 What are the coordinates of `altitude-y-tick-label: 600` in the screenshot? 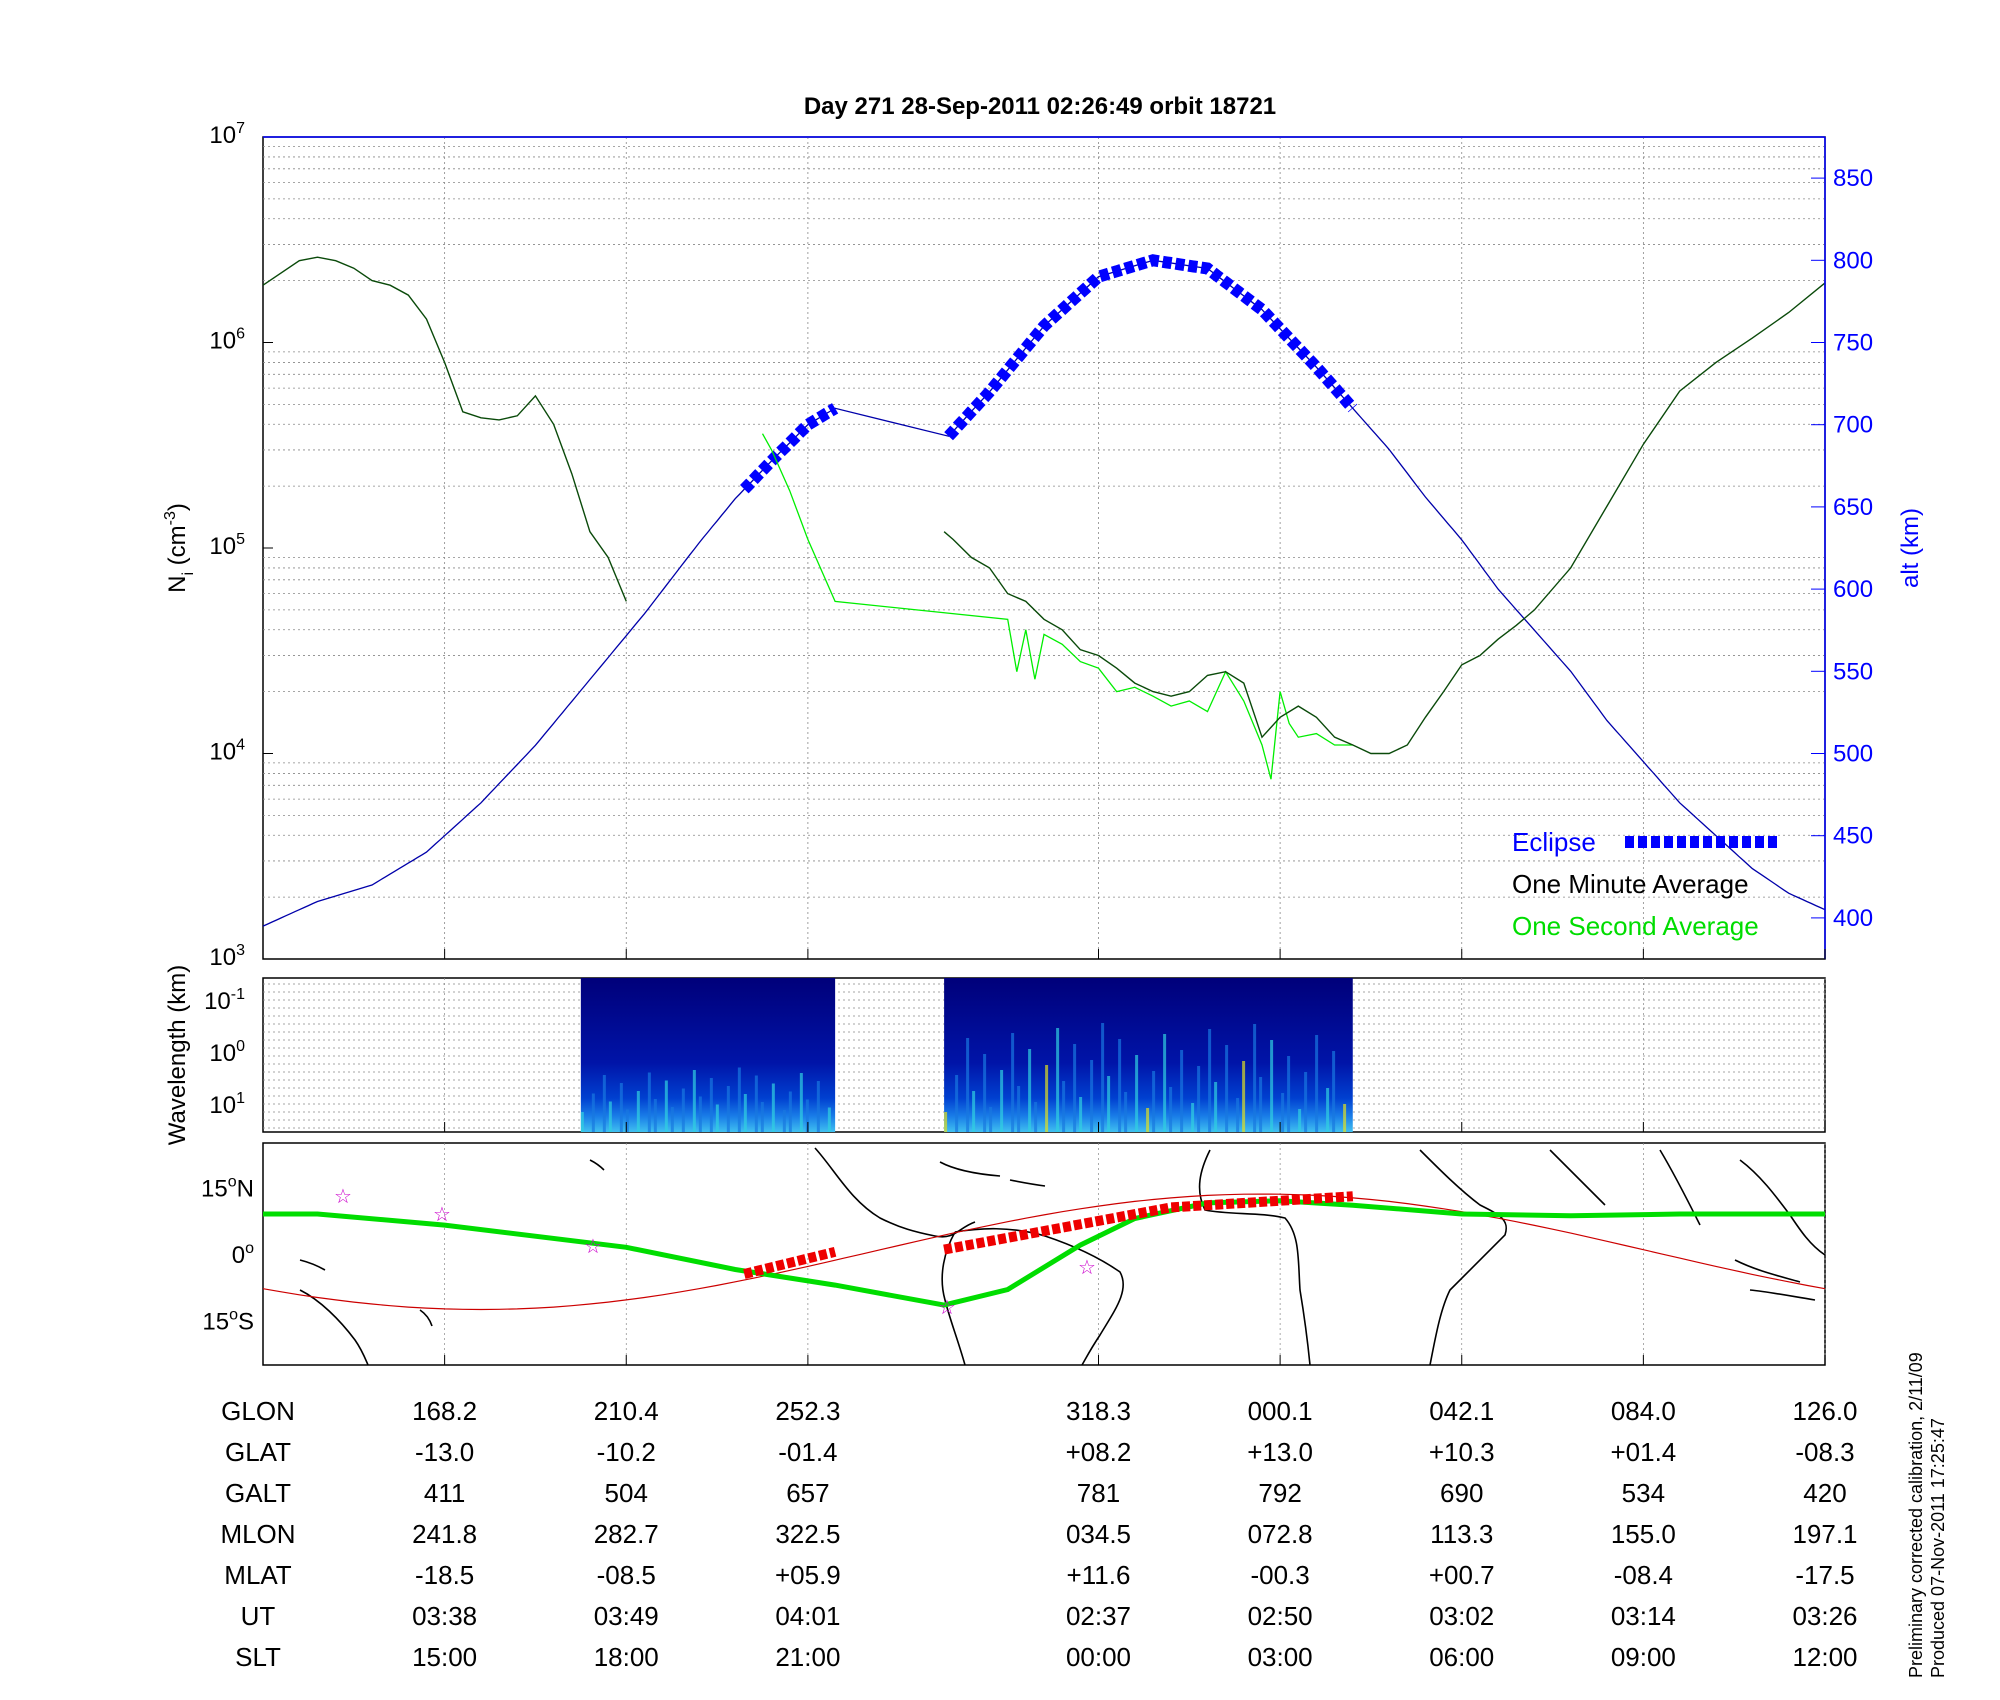 It's located at (1853, 589).